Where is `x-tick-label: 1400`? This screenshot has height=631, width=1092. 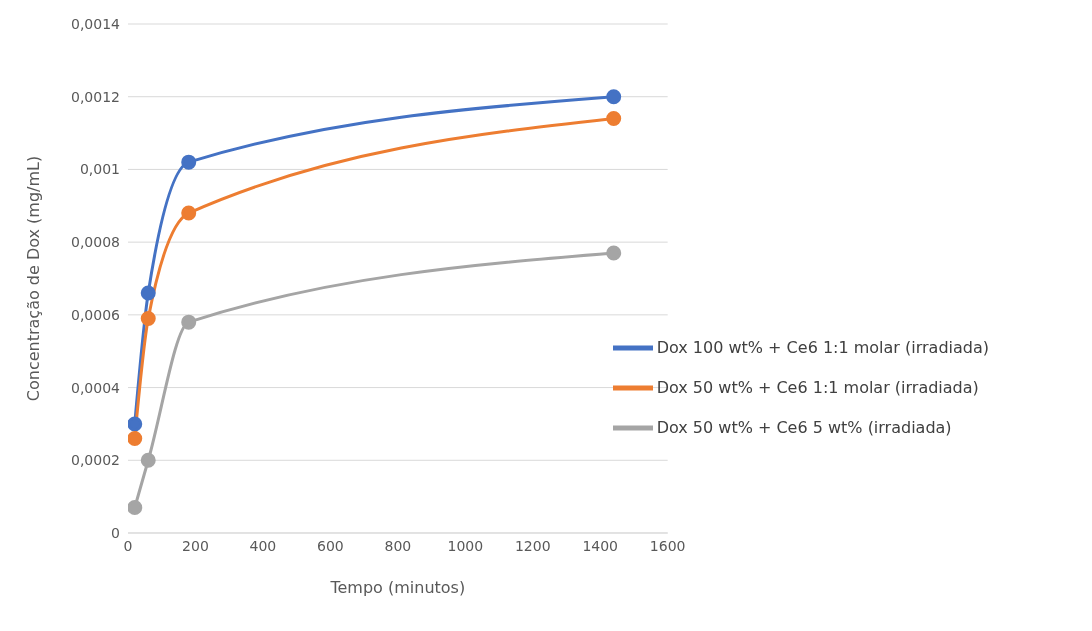
x-tick-label: 1400 is located at coordinates (600, 545).